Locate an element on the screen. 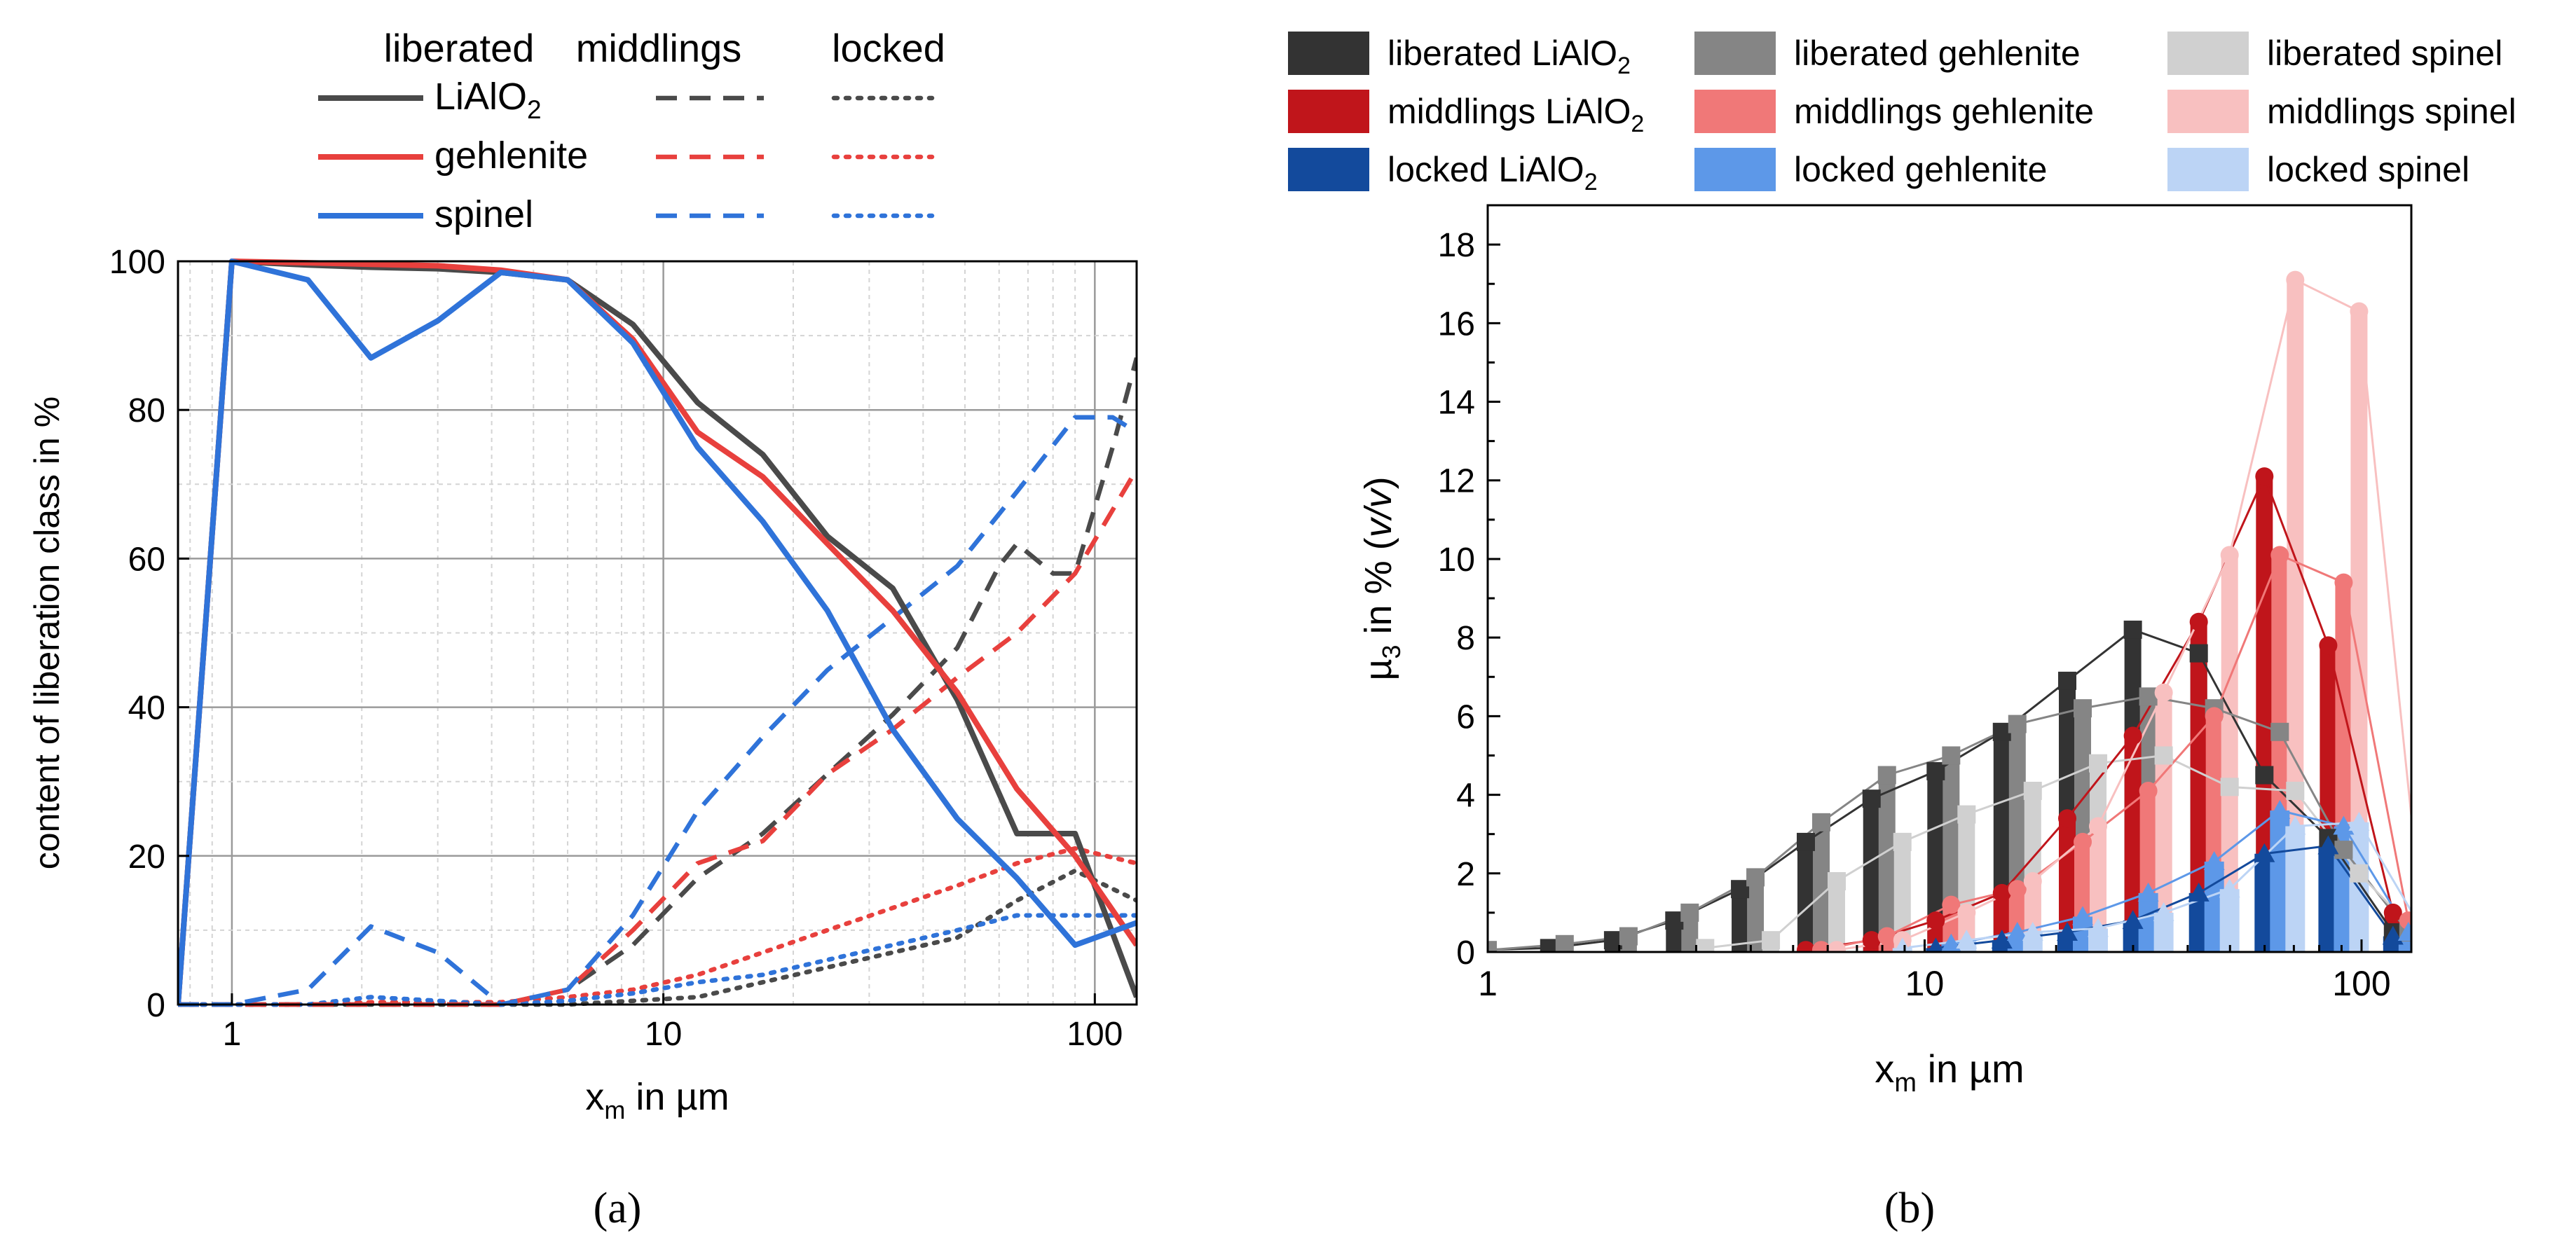 The width and height of the screenshot is (2576, 1242). legend-label-spinel: spinel is located at coordinates (484, 214).